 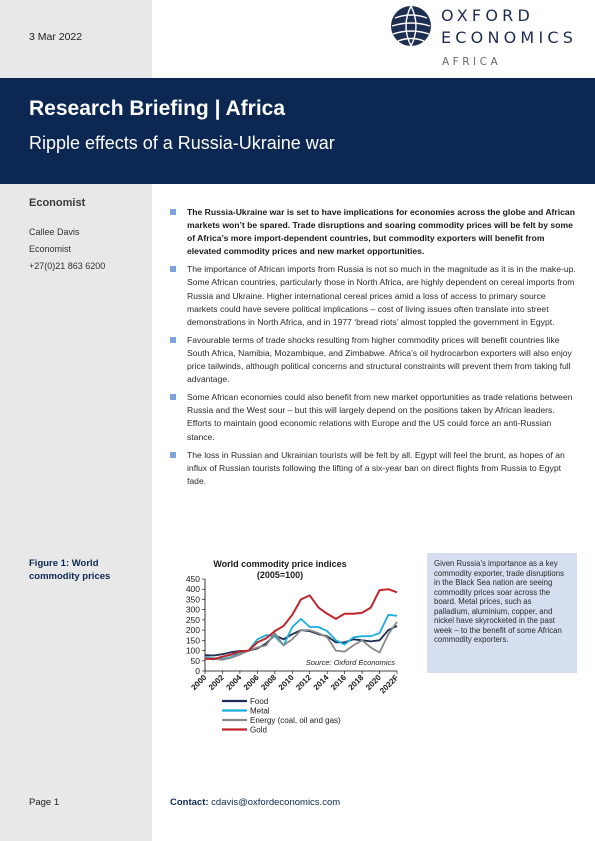 I want to click on x-tick-label: 2006, so click(x=251, y=682).